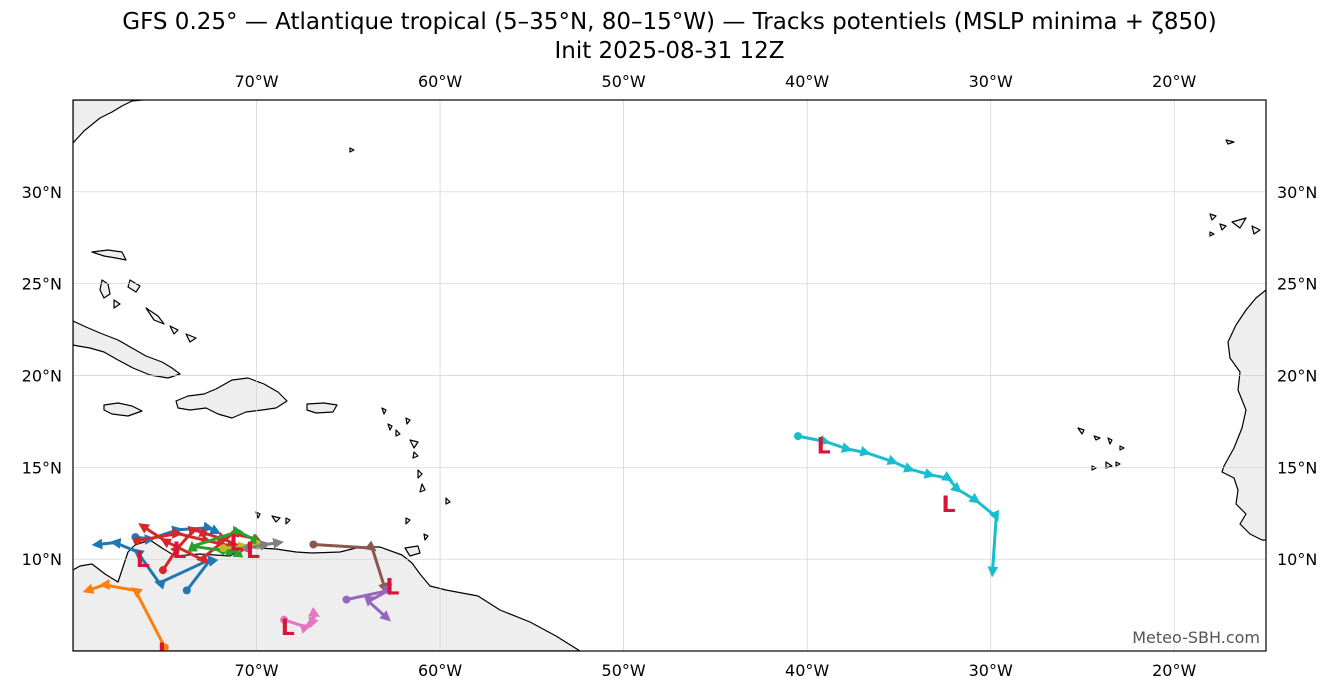  I want to click on jamaica, so click(123, 409).